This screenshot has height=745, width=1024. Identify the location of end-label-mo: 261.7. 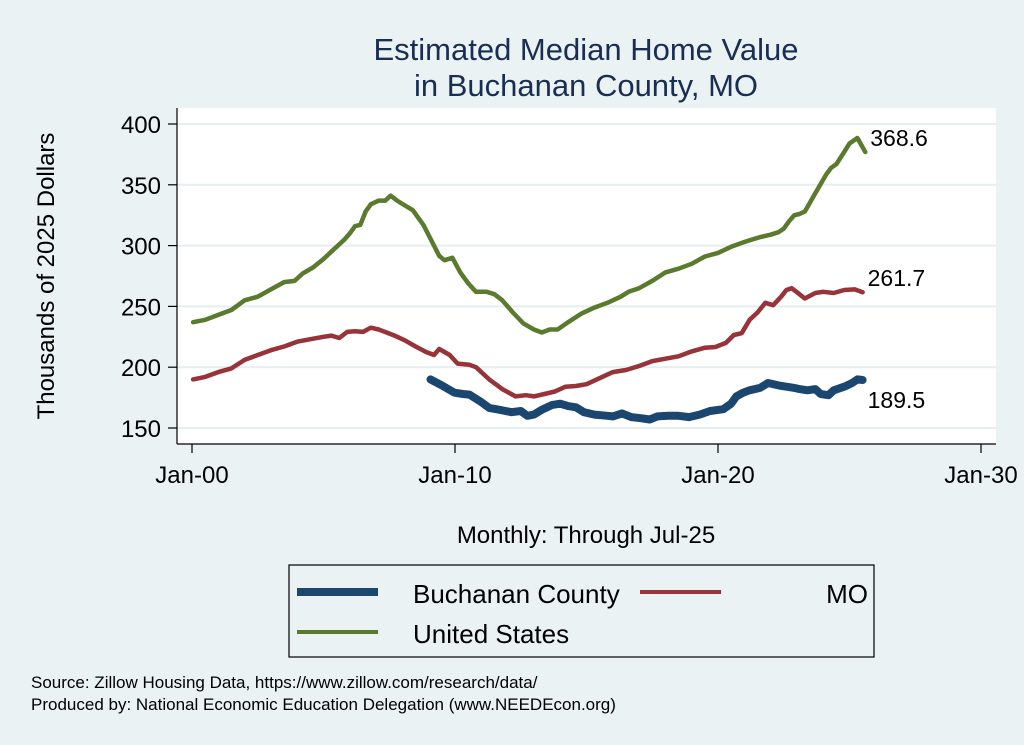
(897, 278).